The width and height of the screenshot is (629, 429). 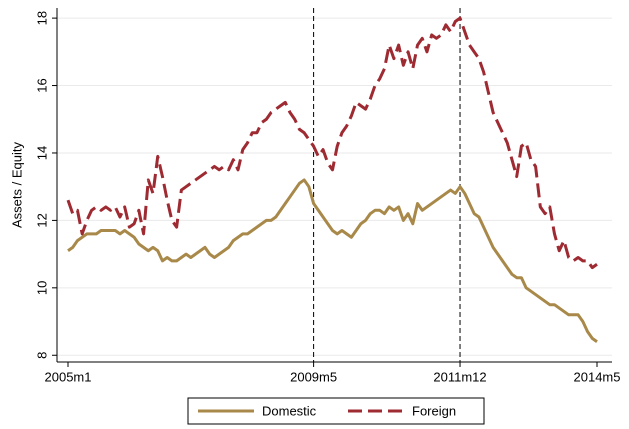 What do you see at coordinates (16, 185) in the screenshot?
I see `y-axis-title: Assets / Equity` at bounding box center [16, 185].